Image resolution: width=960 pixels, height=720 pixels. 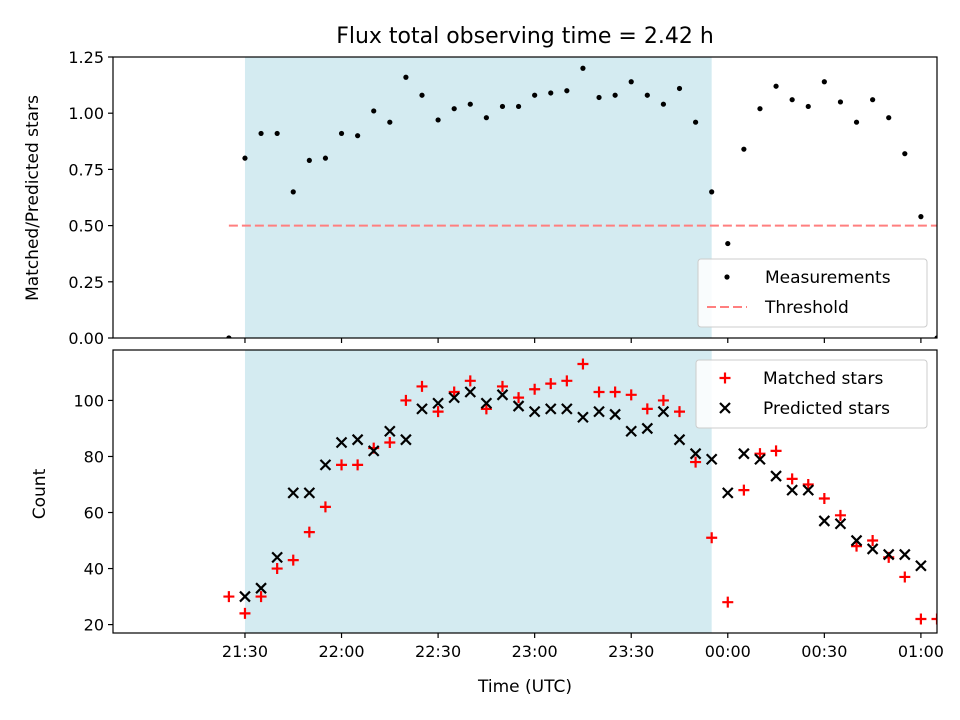 What do you see at coordinates (727, 277) in the screenshot?
I see `legend-marker` at bounding box center [727, 277].